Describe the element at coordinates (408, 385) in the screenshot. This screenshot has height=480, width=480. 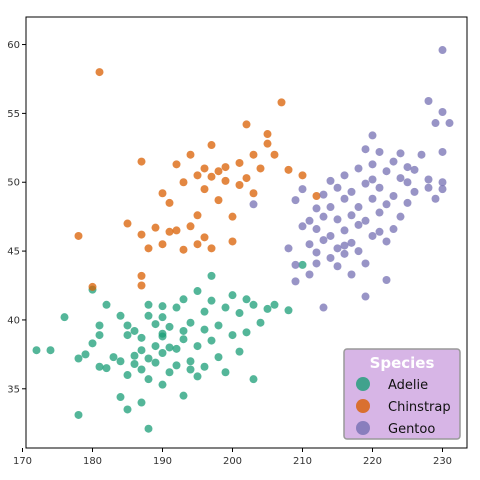
I see `legend-label-adelie: Adelie` at that location.